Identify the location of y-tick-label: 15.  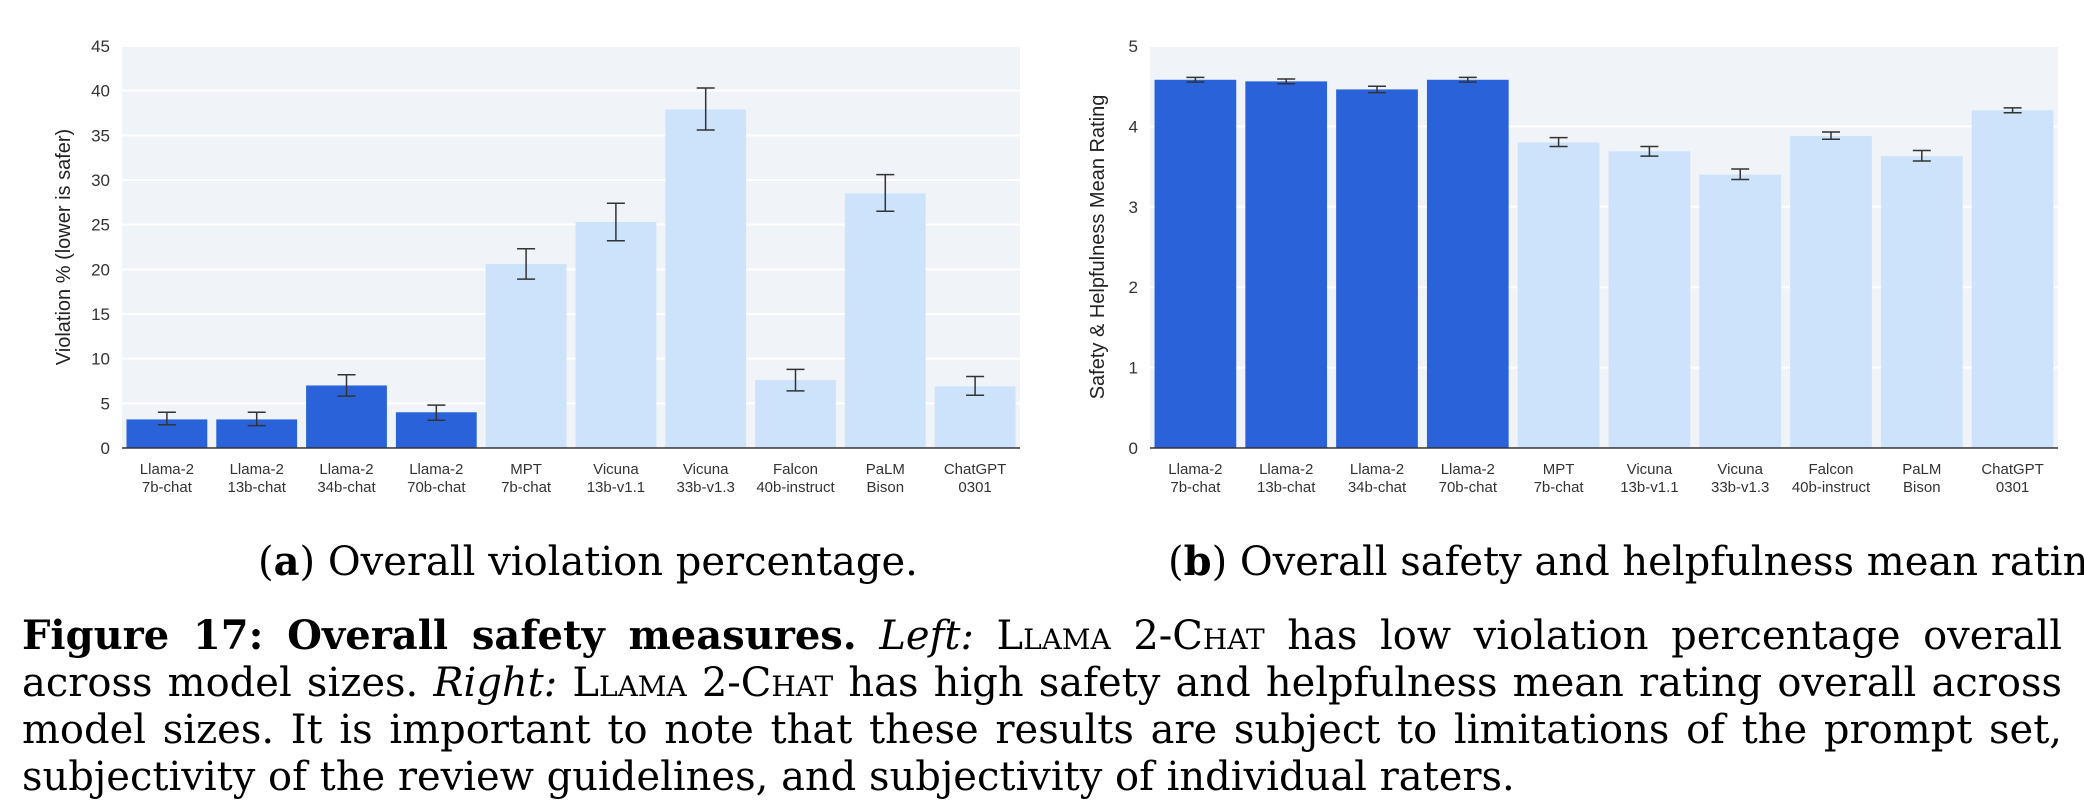
(100, 314).